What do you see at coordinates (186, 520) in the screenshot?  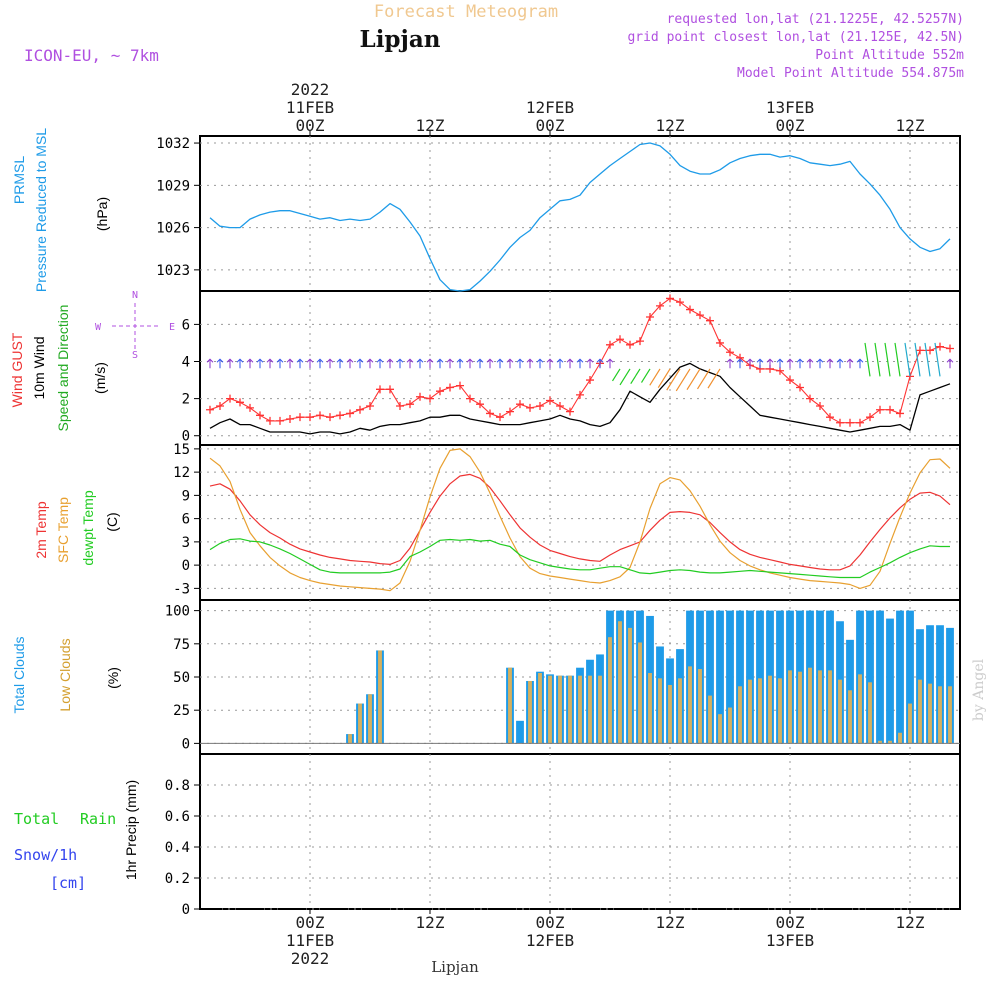 I see `ytick-label: 6` at bounding box center [186, 520].